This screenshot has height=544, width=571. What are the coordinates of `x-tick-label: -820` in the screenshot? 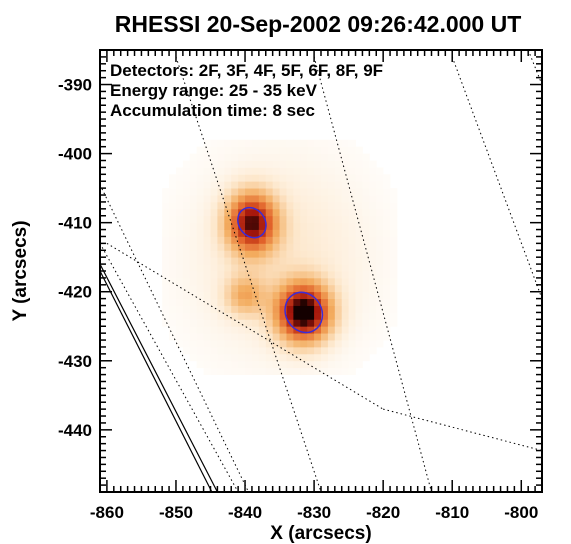 It's located at (383, 512).